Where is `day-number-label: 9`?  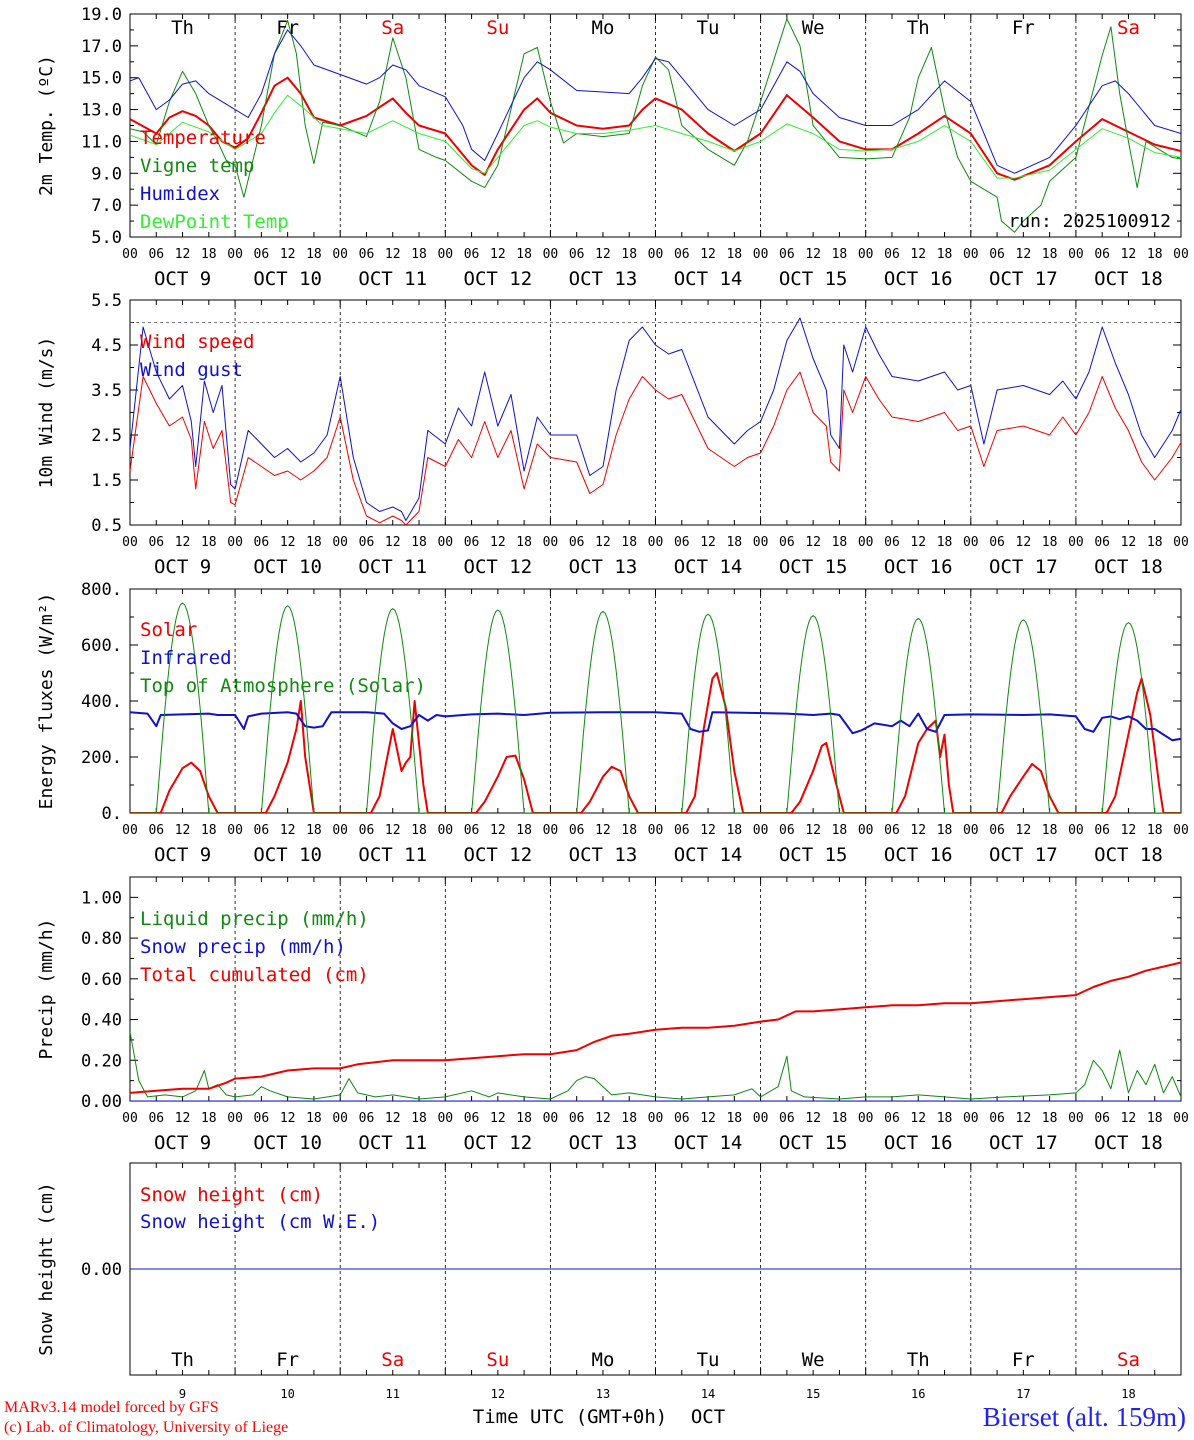
day-number-label: 9 is located at coordinates (182, 1394).